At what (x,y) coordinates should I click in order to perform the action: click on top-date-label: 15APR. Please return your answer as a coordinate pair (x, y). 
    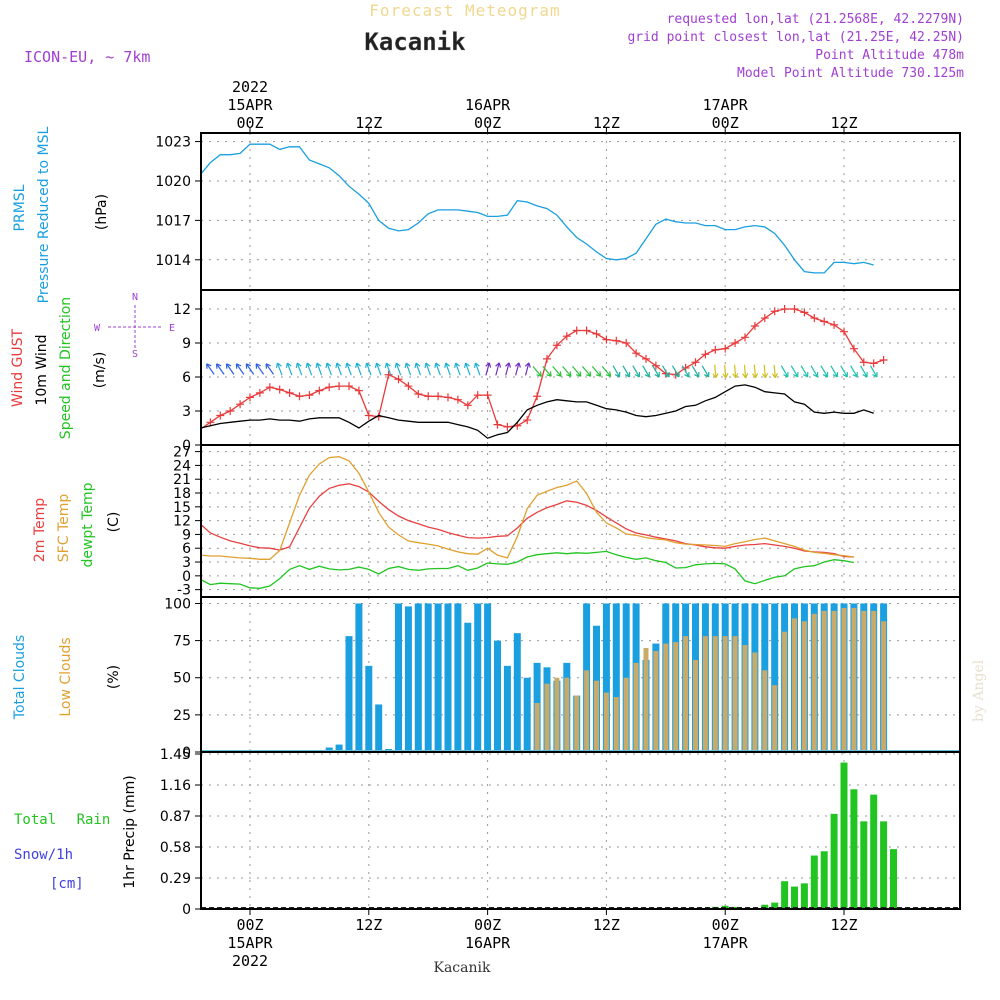
    Looking at the image, I should click on (250, 105).